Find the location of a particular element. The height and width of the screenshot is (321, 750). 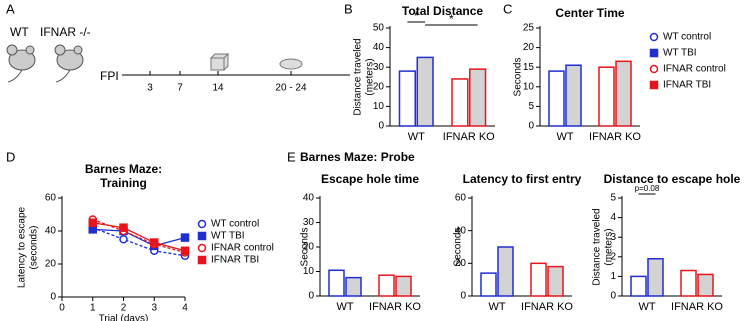

panel-label: E is located at coordinates (291, 156).